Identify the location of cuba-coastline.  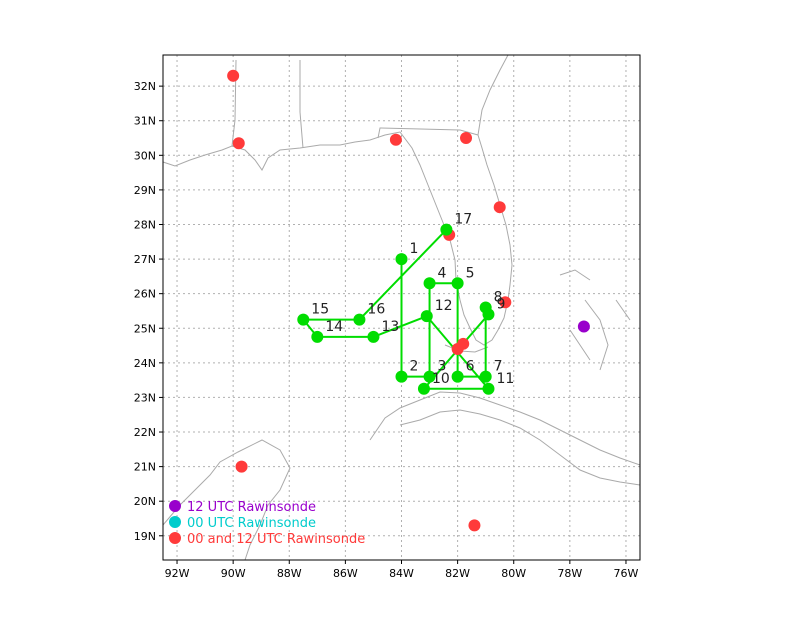
(505, 428).